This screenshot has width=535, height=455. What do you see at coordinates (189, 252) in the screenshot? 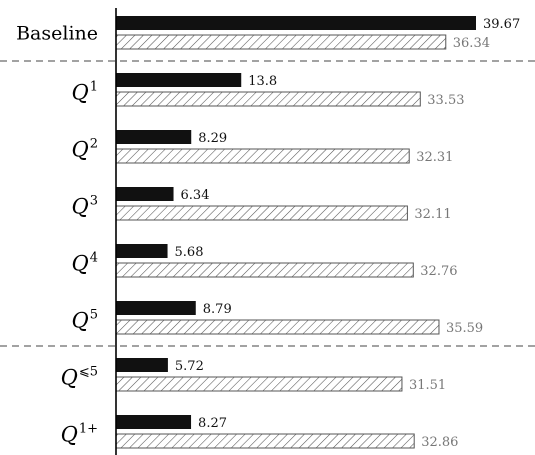
I see `value-label-solid-4: 5.68` at bounding box center [189, 252].